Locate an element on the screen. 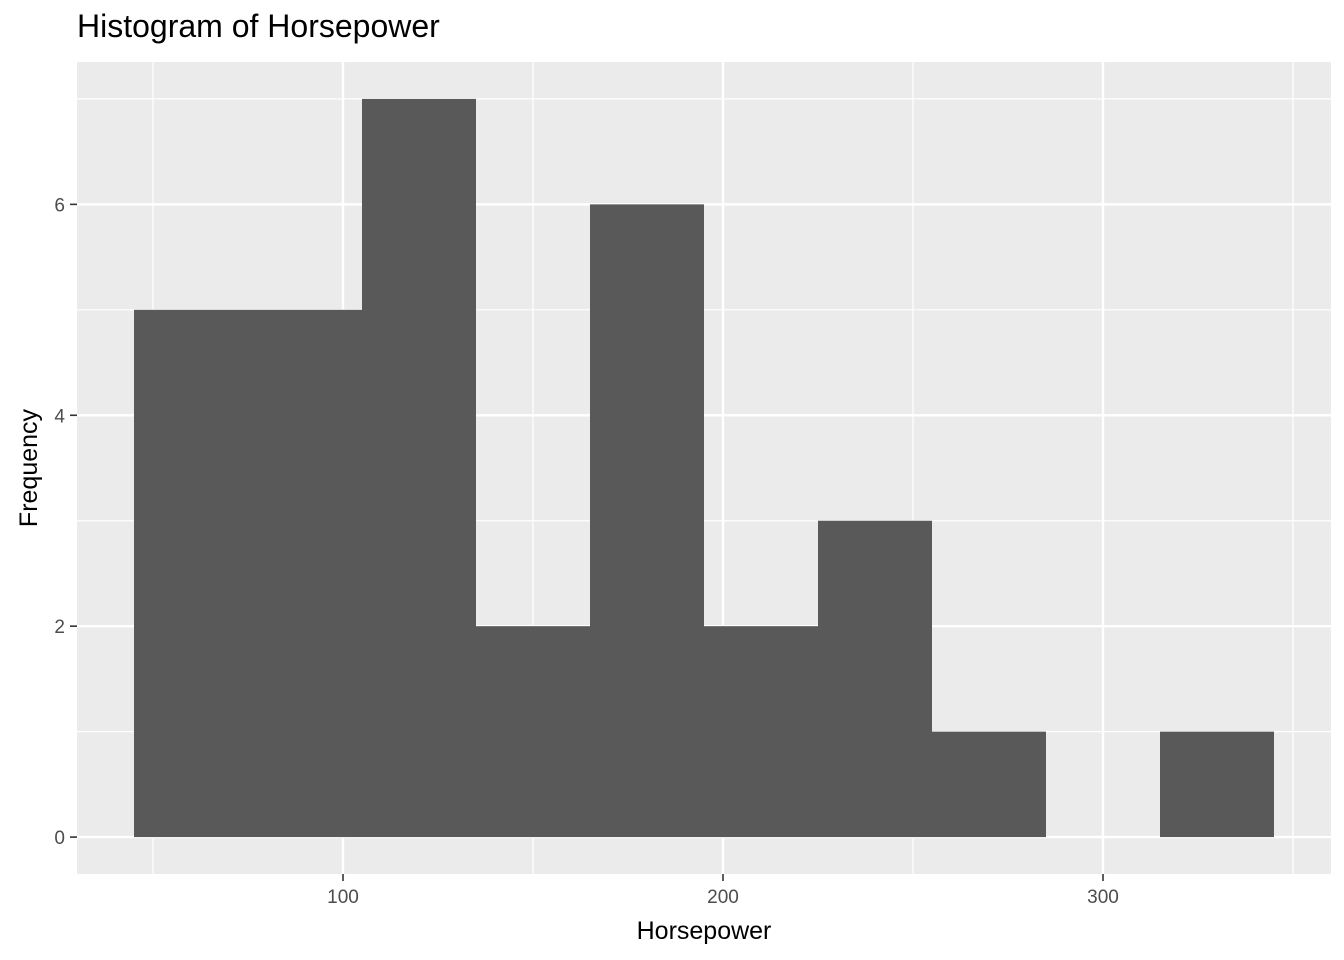 This screenshot has height=960, width=1344. y-tick-label: 2 is located at coordinates (59, 627).